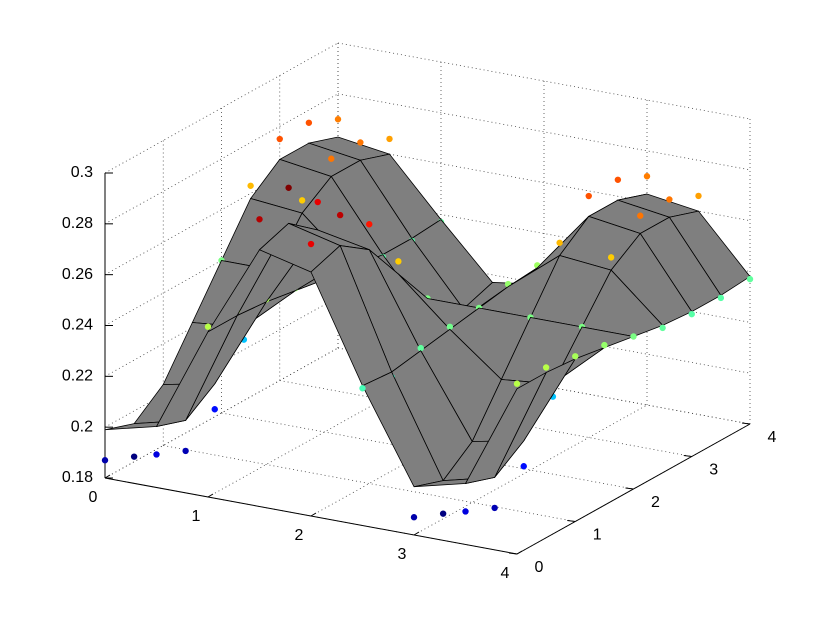  I want to click on y-tick-label: 0, so click(539, 567).